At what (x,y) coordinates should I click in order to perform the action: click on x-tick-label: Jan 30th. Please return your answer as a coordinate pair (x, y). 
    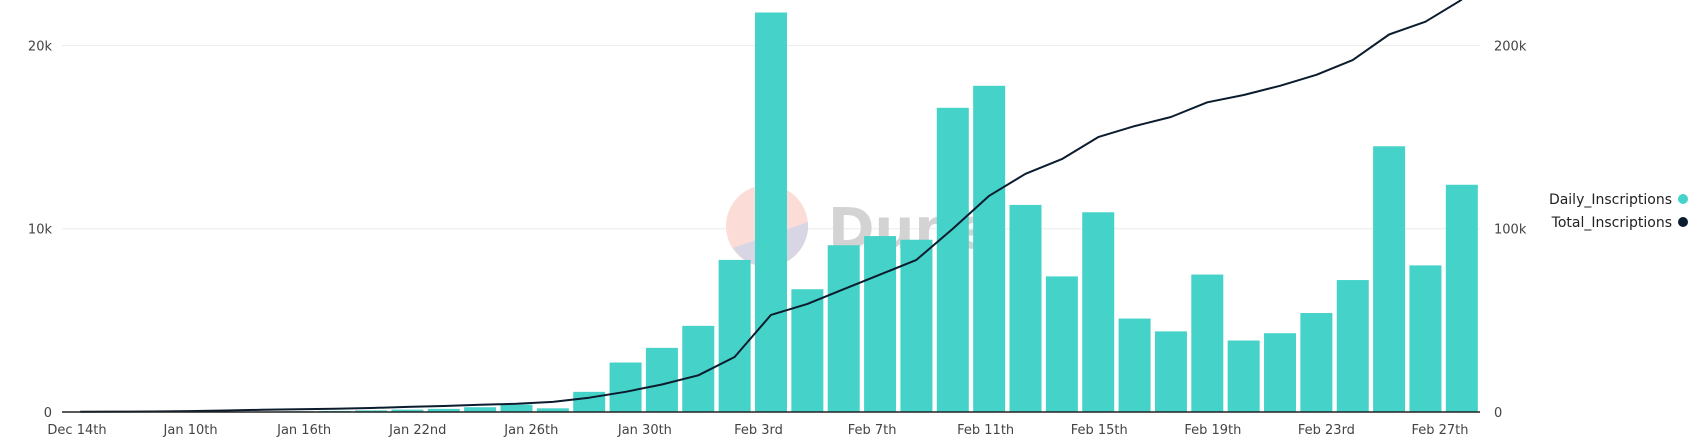
    Looking at the image, I should click on (644, 430).